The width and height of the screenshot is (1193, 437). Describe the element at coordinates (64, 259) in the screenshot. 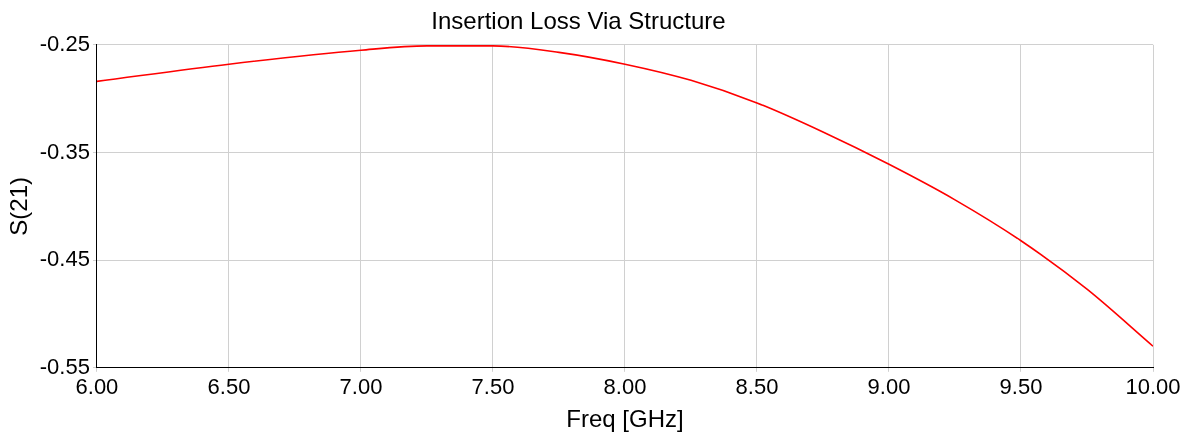

I see `y-tick-label: -0.45` at that location.